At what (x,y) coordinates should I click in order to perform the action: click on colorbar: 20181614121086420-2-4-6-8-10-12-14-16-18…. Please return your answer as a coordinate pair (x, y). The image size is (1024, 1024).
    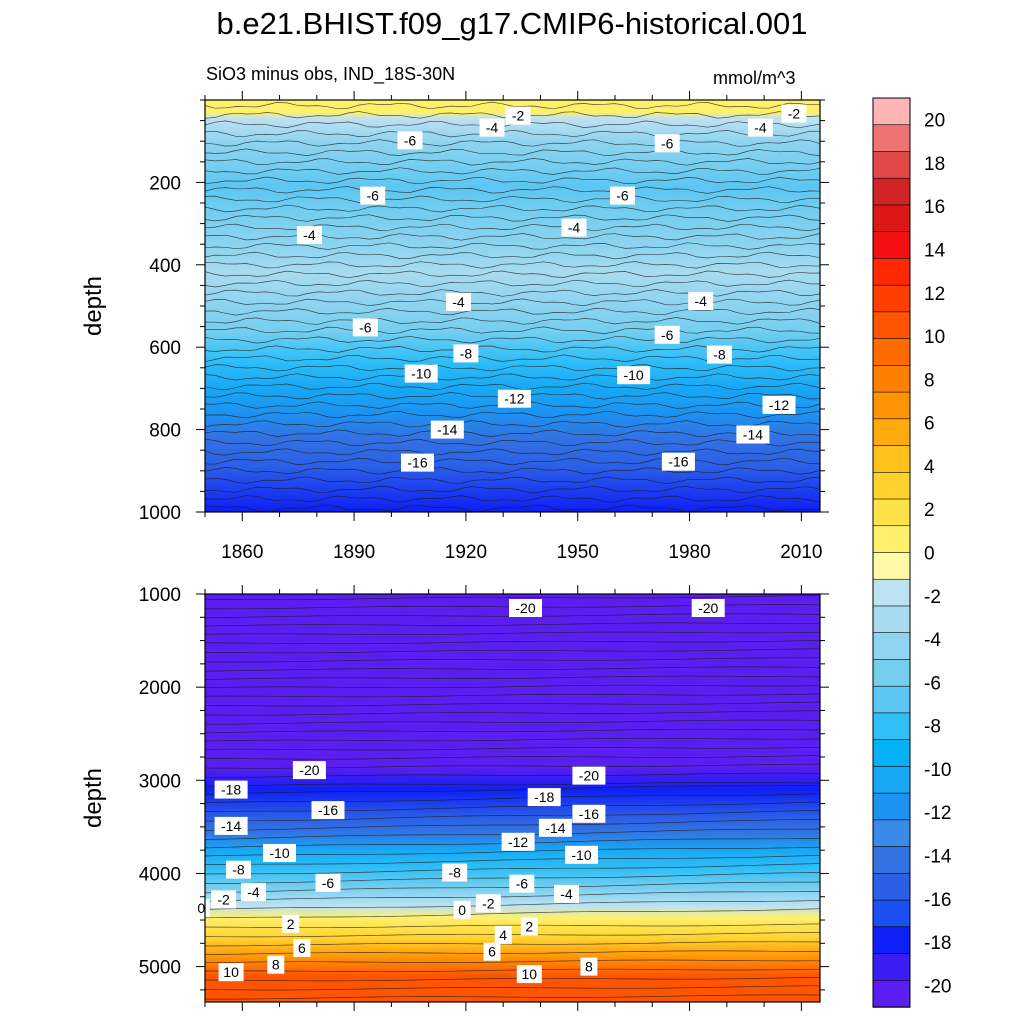
    Looking at the image, I should click on (912, 552).